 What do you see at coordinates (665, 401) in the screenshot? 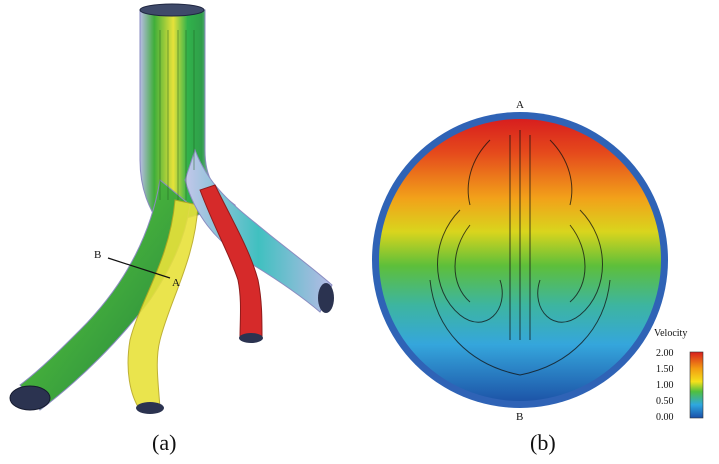
I see `colorbar-tick: 0.50` at bounding box center [665, 401].